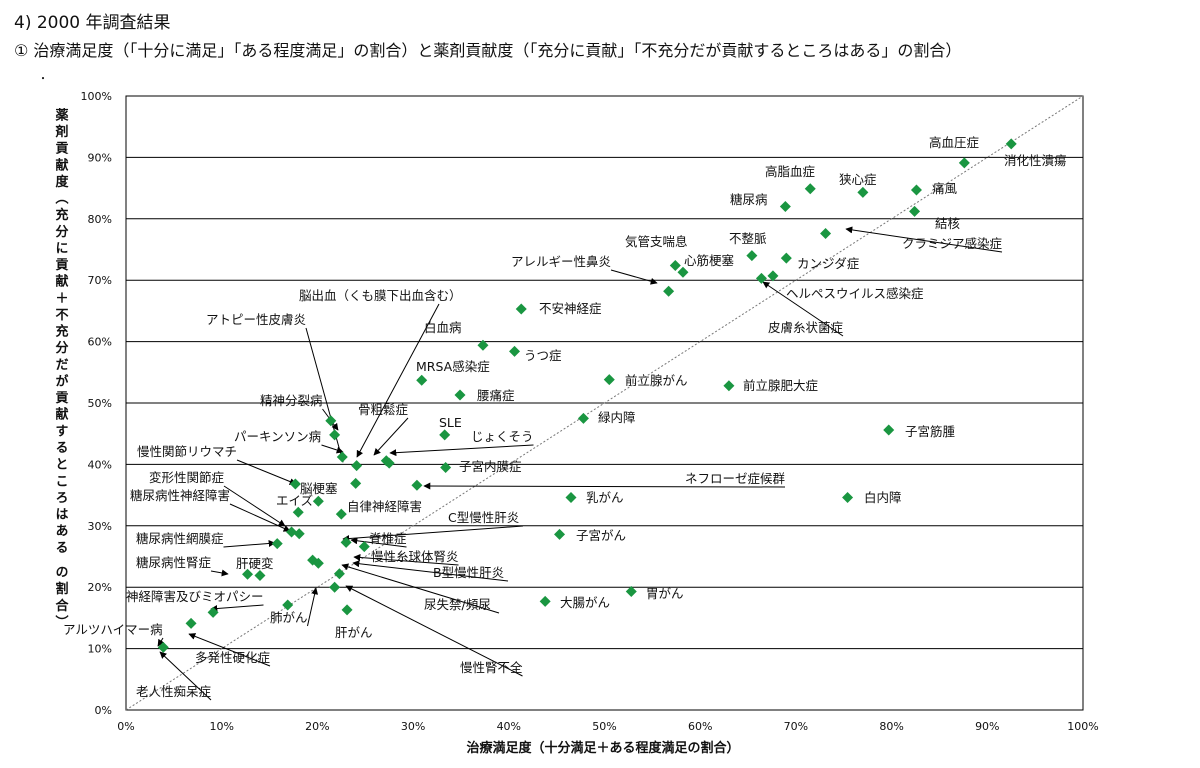 The image size is (1200, 768). I want to click on point-label: ヘルペスウイルス感染症, so click(855, 293).